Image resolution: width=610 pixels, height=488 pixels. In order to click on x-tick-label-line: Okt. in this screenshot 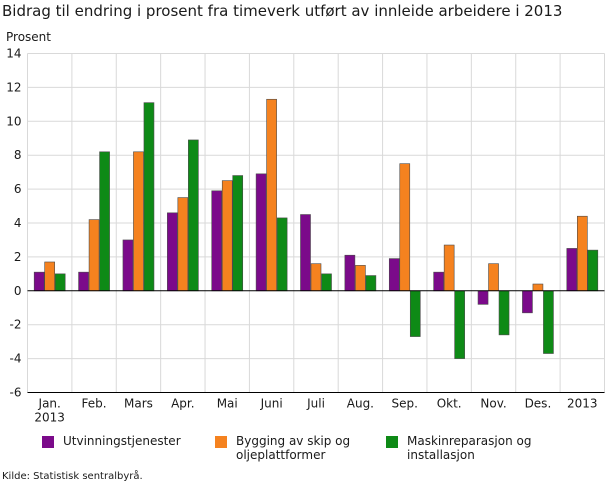, I will do `click(449, 404)`.